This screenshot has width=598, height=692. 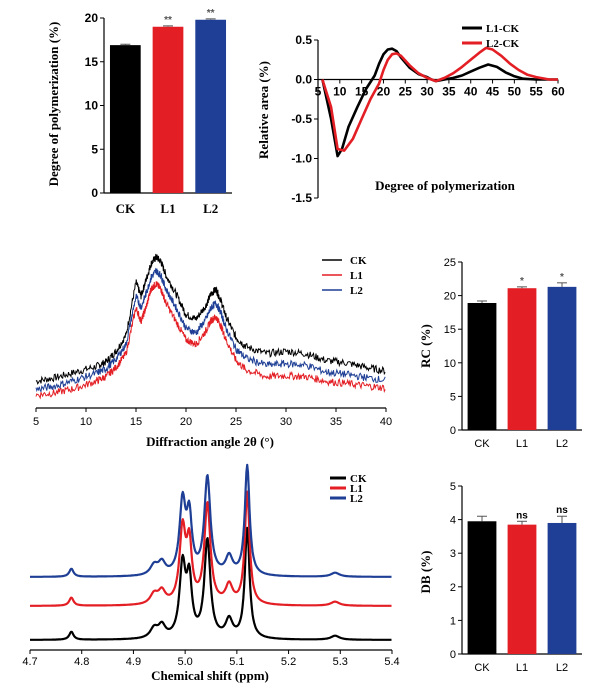 I want to click on x-tick-label: 4.9, so click(x=133, y=662).